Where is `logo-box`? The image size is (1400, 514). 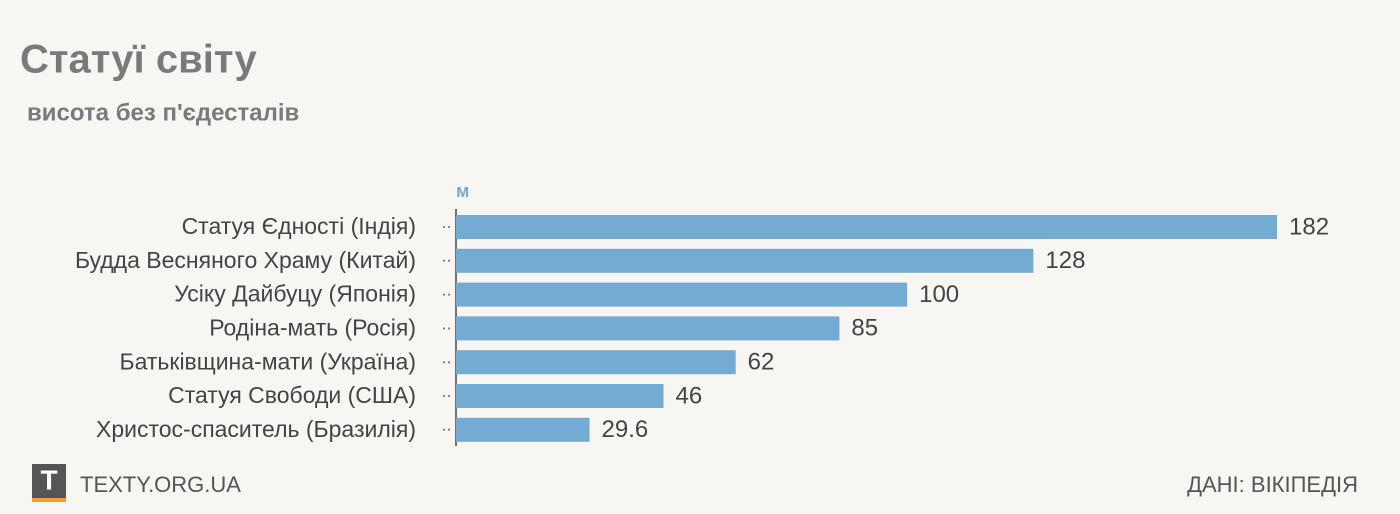
logo-box is located at coordinates (49, 481).